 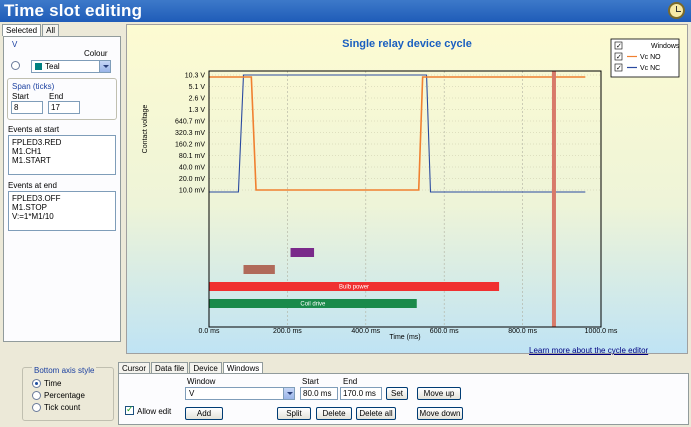 I want to click on event-line: M1.START, so click(x=31, y=160).